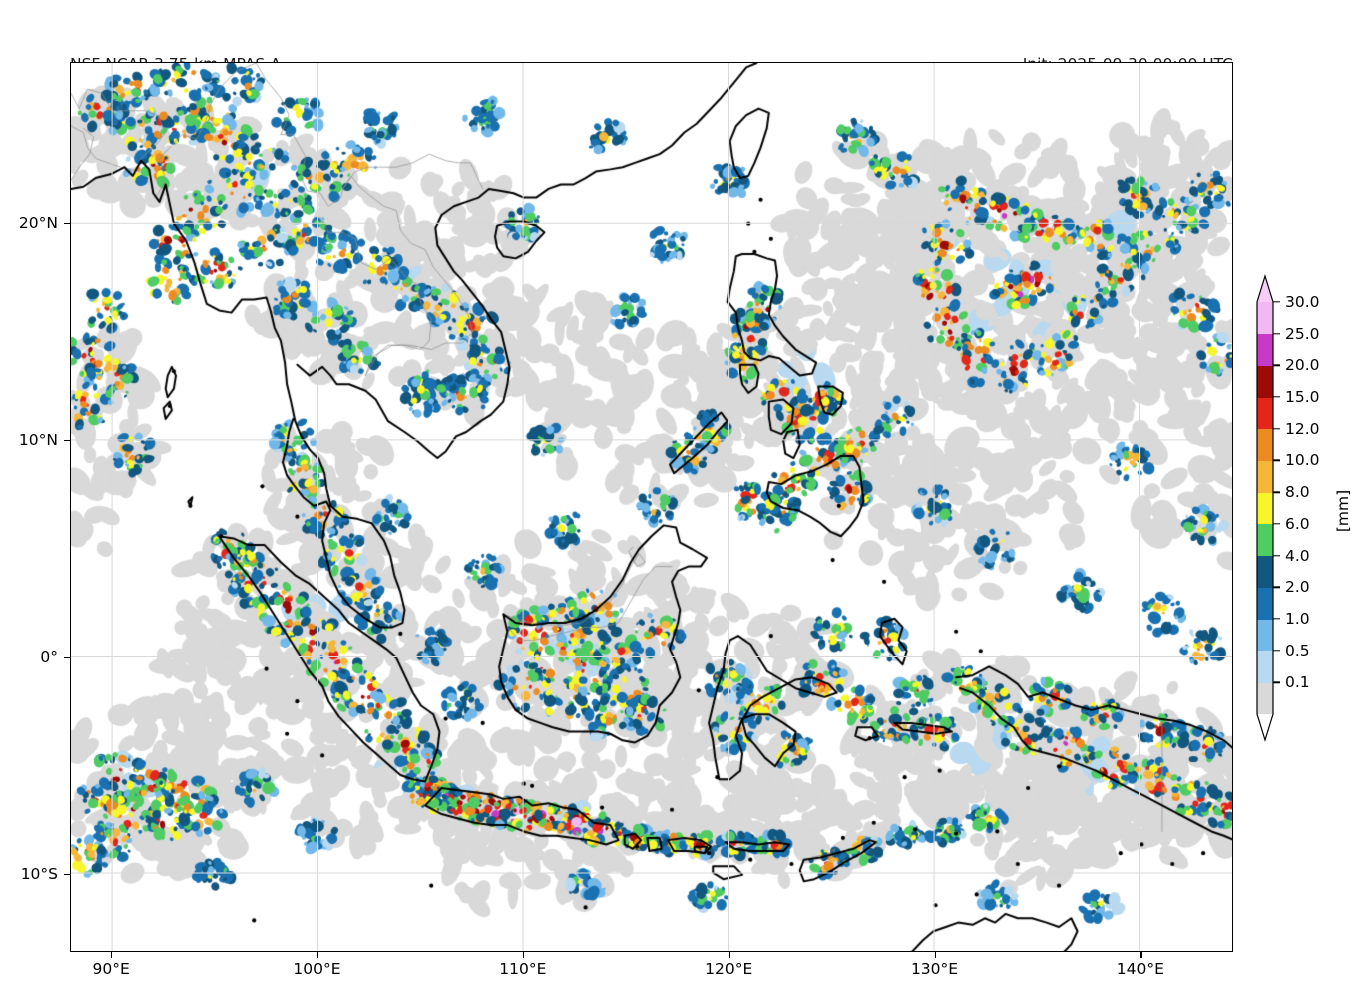 The image size is (1366, 997). Describe the element at coordinates (1297, 523) in the screenshot. I see `colorbar-tick-label: 6.0` at that location.